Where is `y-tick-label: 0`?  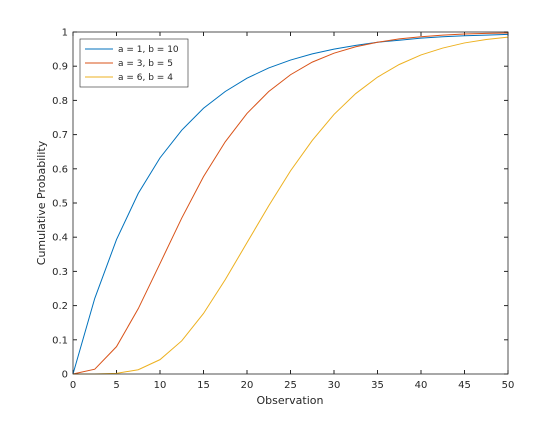
y-tick-label: 0 is located at coordinates (65, 375).